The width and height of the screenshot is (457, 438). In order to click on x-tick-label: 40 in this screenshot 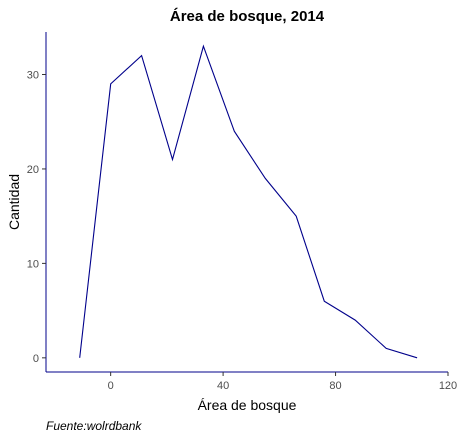, I will do `click(223, 386)`.